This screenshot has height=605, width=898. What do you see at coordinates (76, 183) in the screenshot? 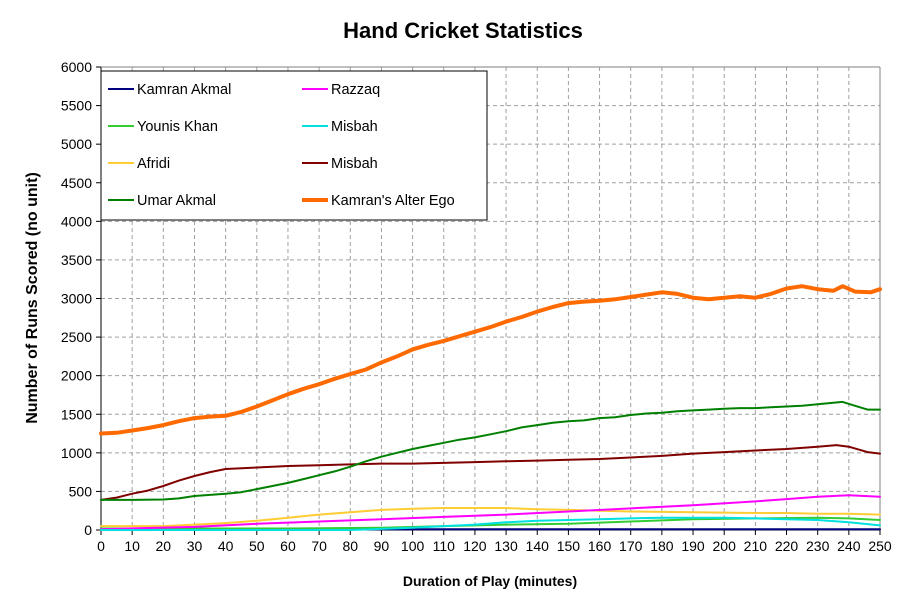
I see `y-tick-label: 4500` at bounding box center [76, 183].